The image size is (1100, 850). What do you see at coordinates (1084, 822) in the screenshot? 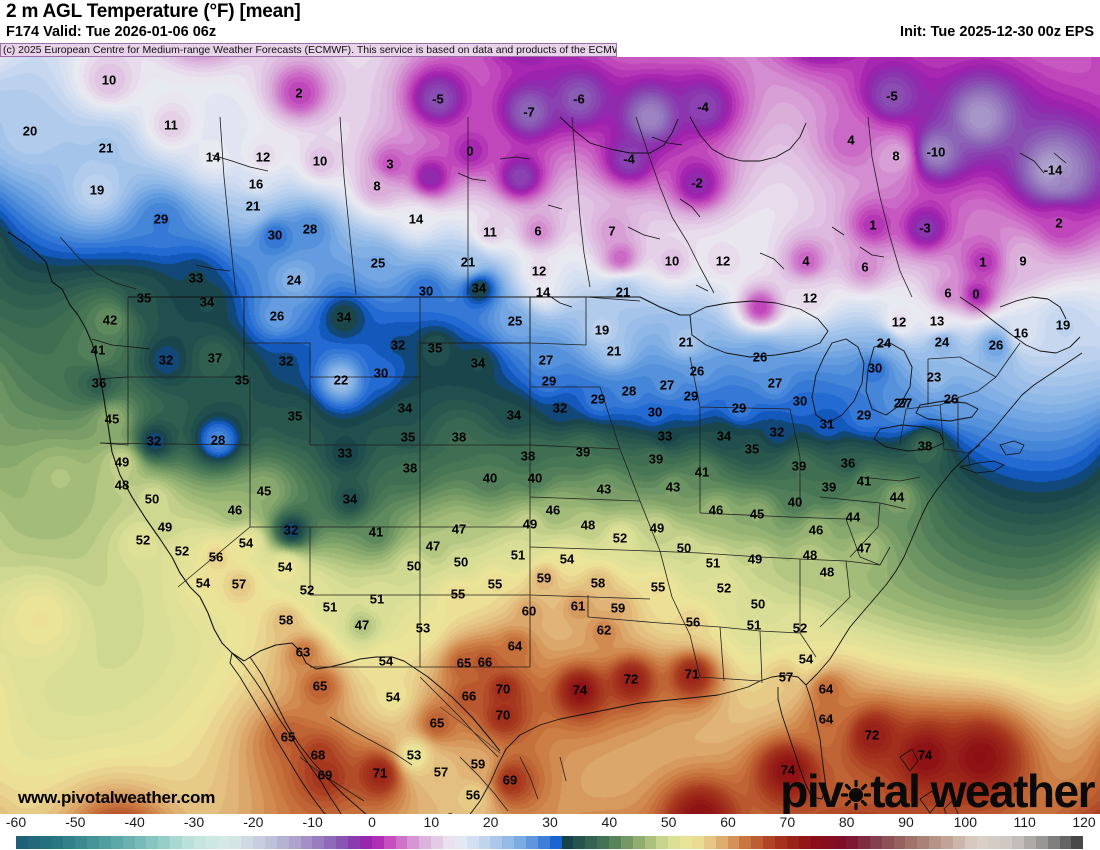
I see `colorbar-tick: 120` at bounding box center [1084, 822].